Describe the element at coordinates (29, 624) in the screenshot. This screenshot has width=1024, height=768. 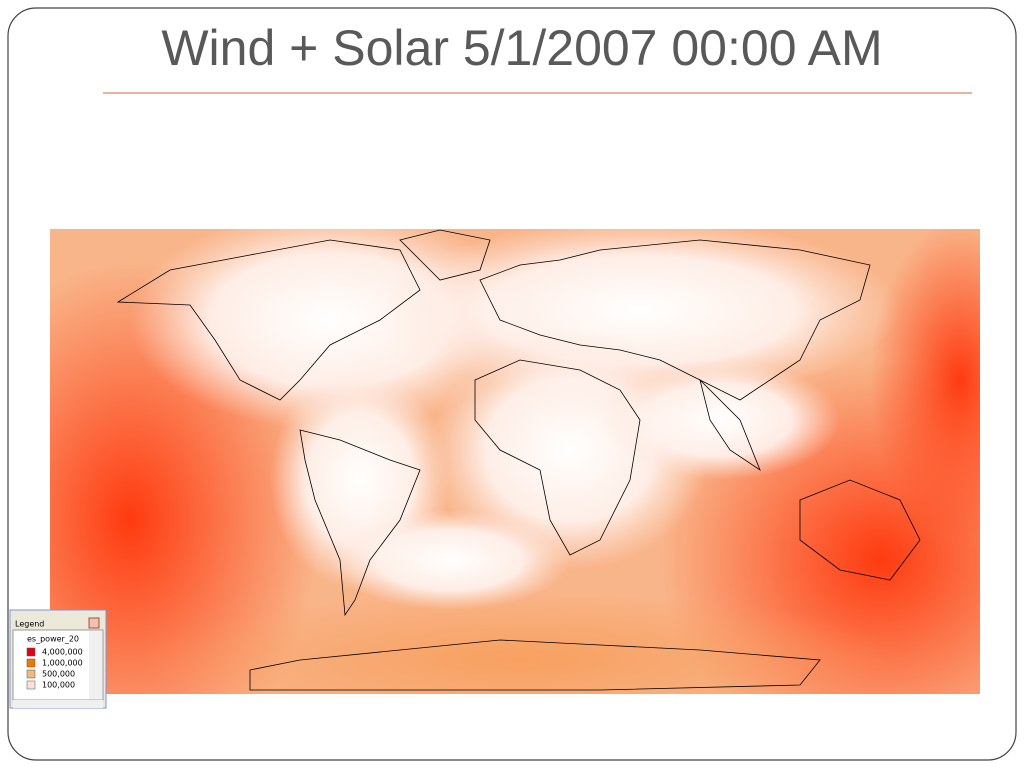
I see `legend-title: Legend` at that location.